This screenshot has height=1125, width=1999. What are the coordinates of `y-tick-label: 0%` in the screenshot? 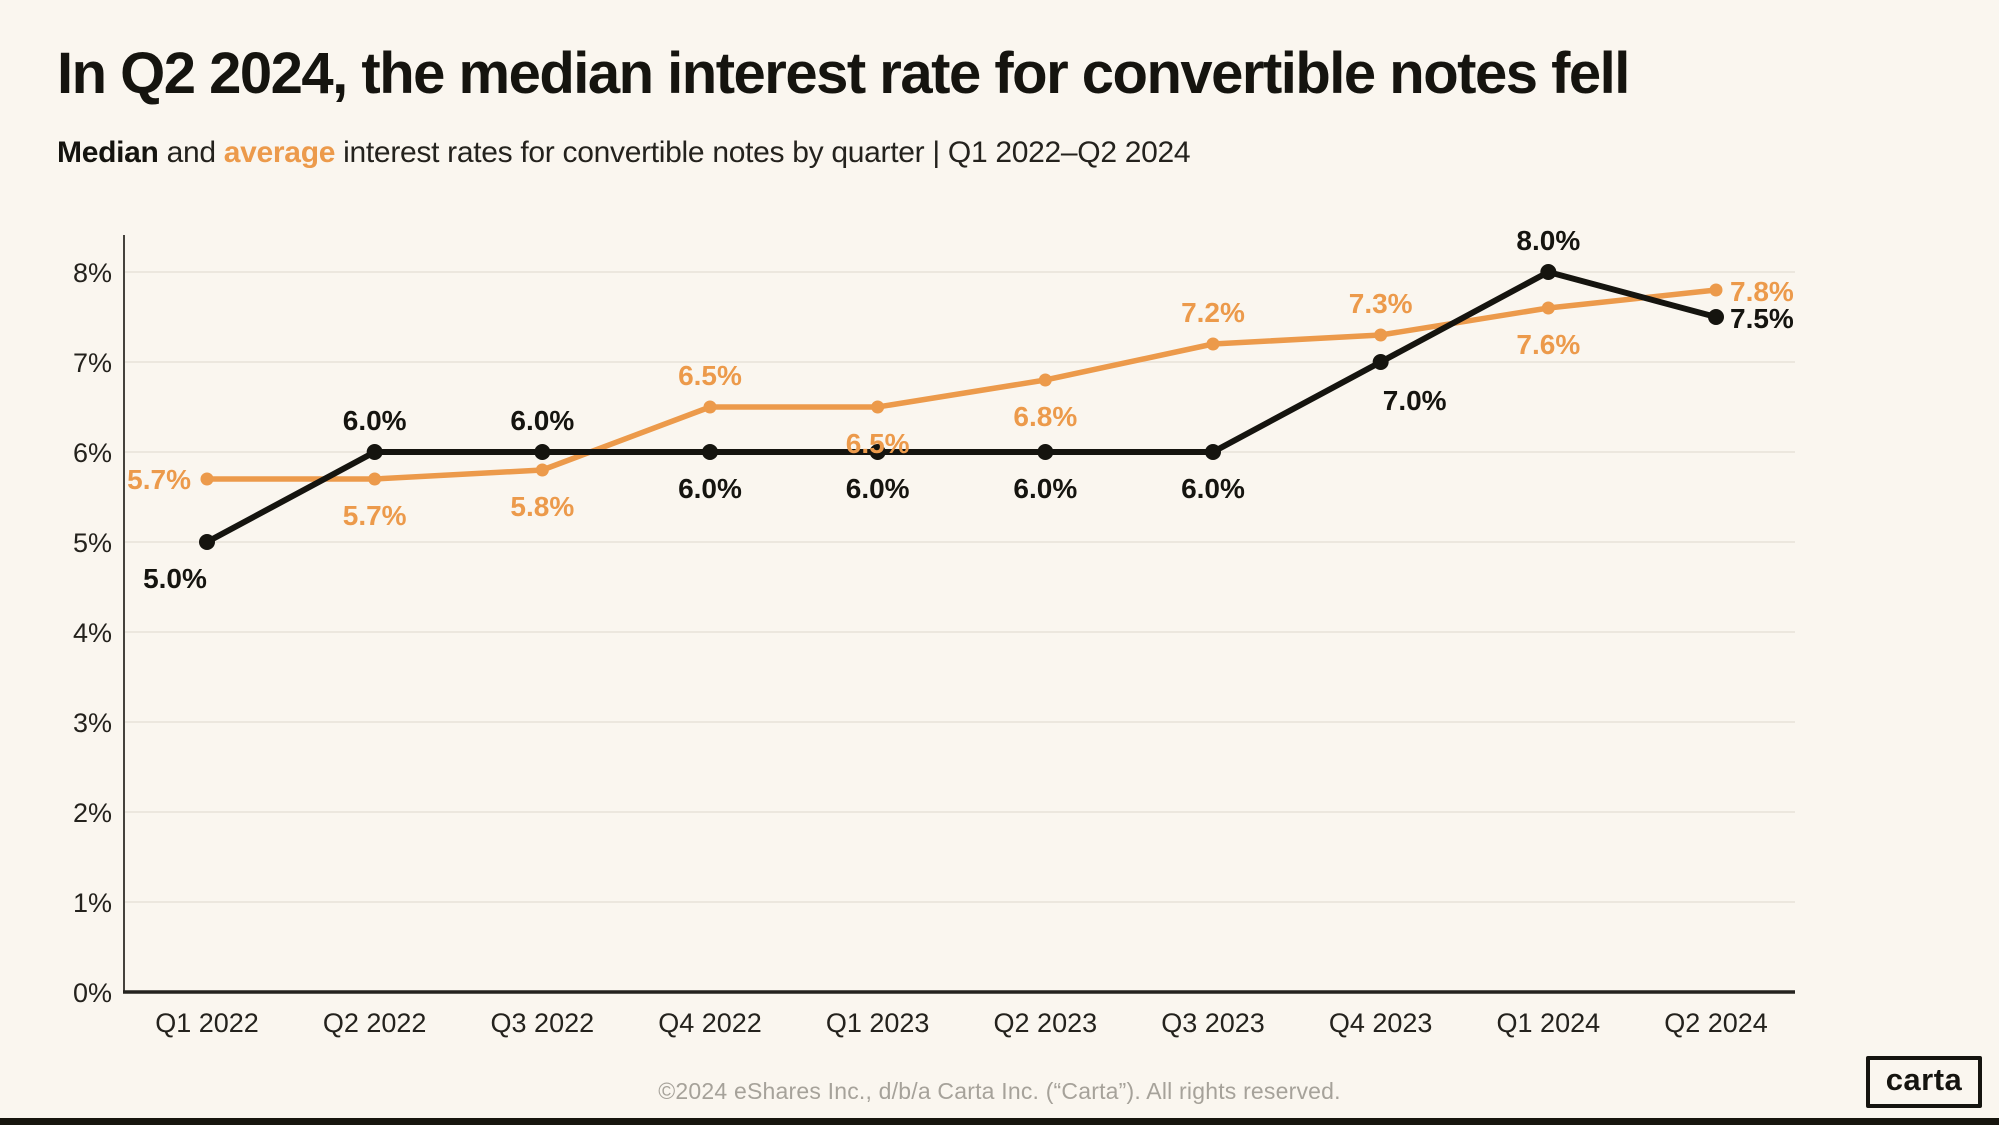 It's located at (92, 993).